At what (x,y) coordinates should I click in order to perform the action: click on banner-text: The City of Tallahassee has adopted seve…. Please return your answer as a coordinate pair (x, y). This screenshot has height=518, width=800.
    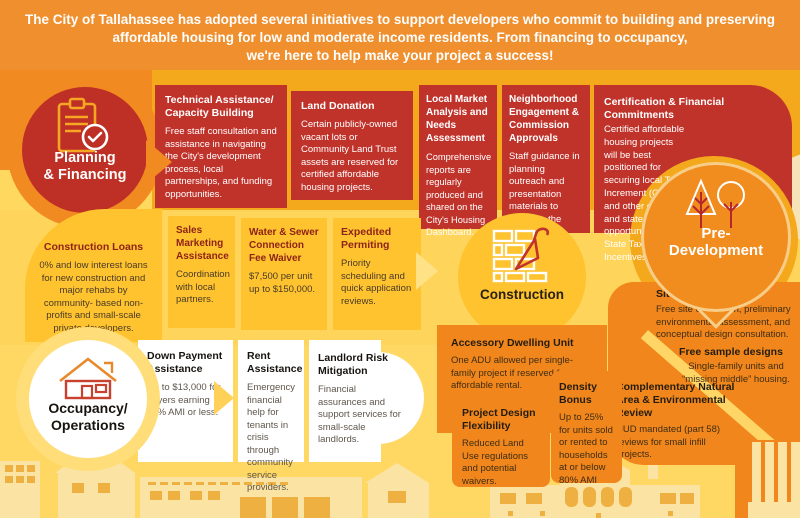
    Looking at the image, I should click on (400, 38).